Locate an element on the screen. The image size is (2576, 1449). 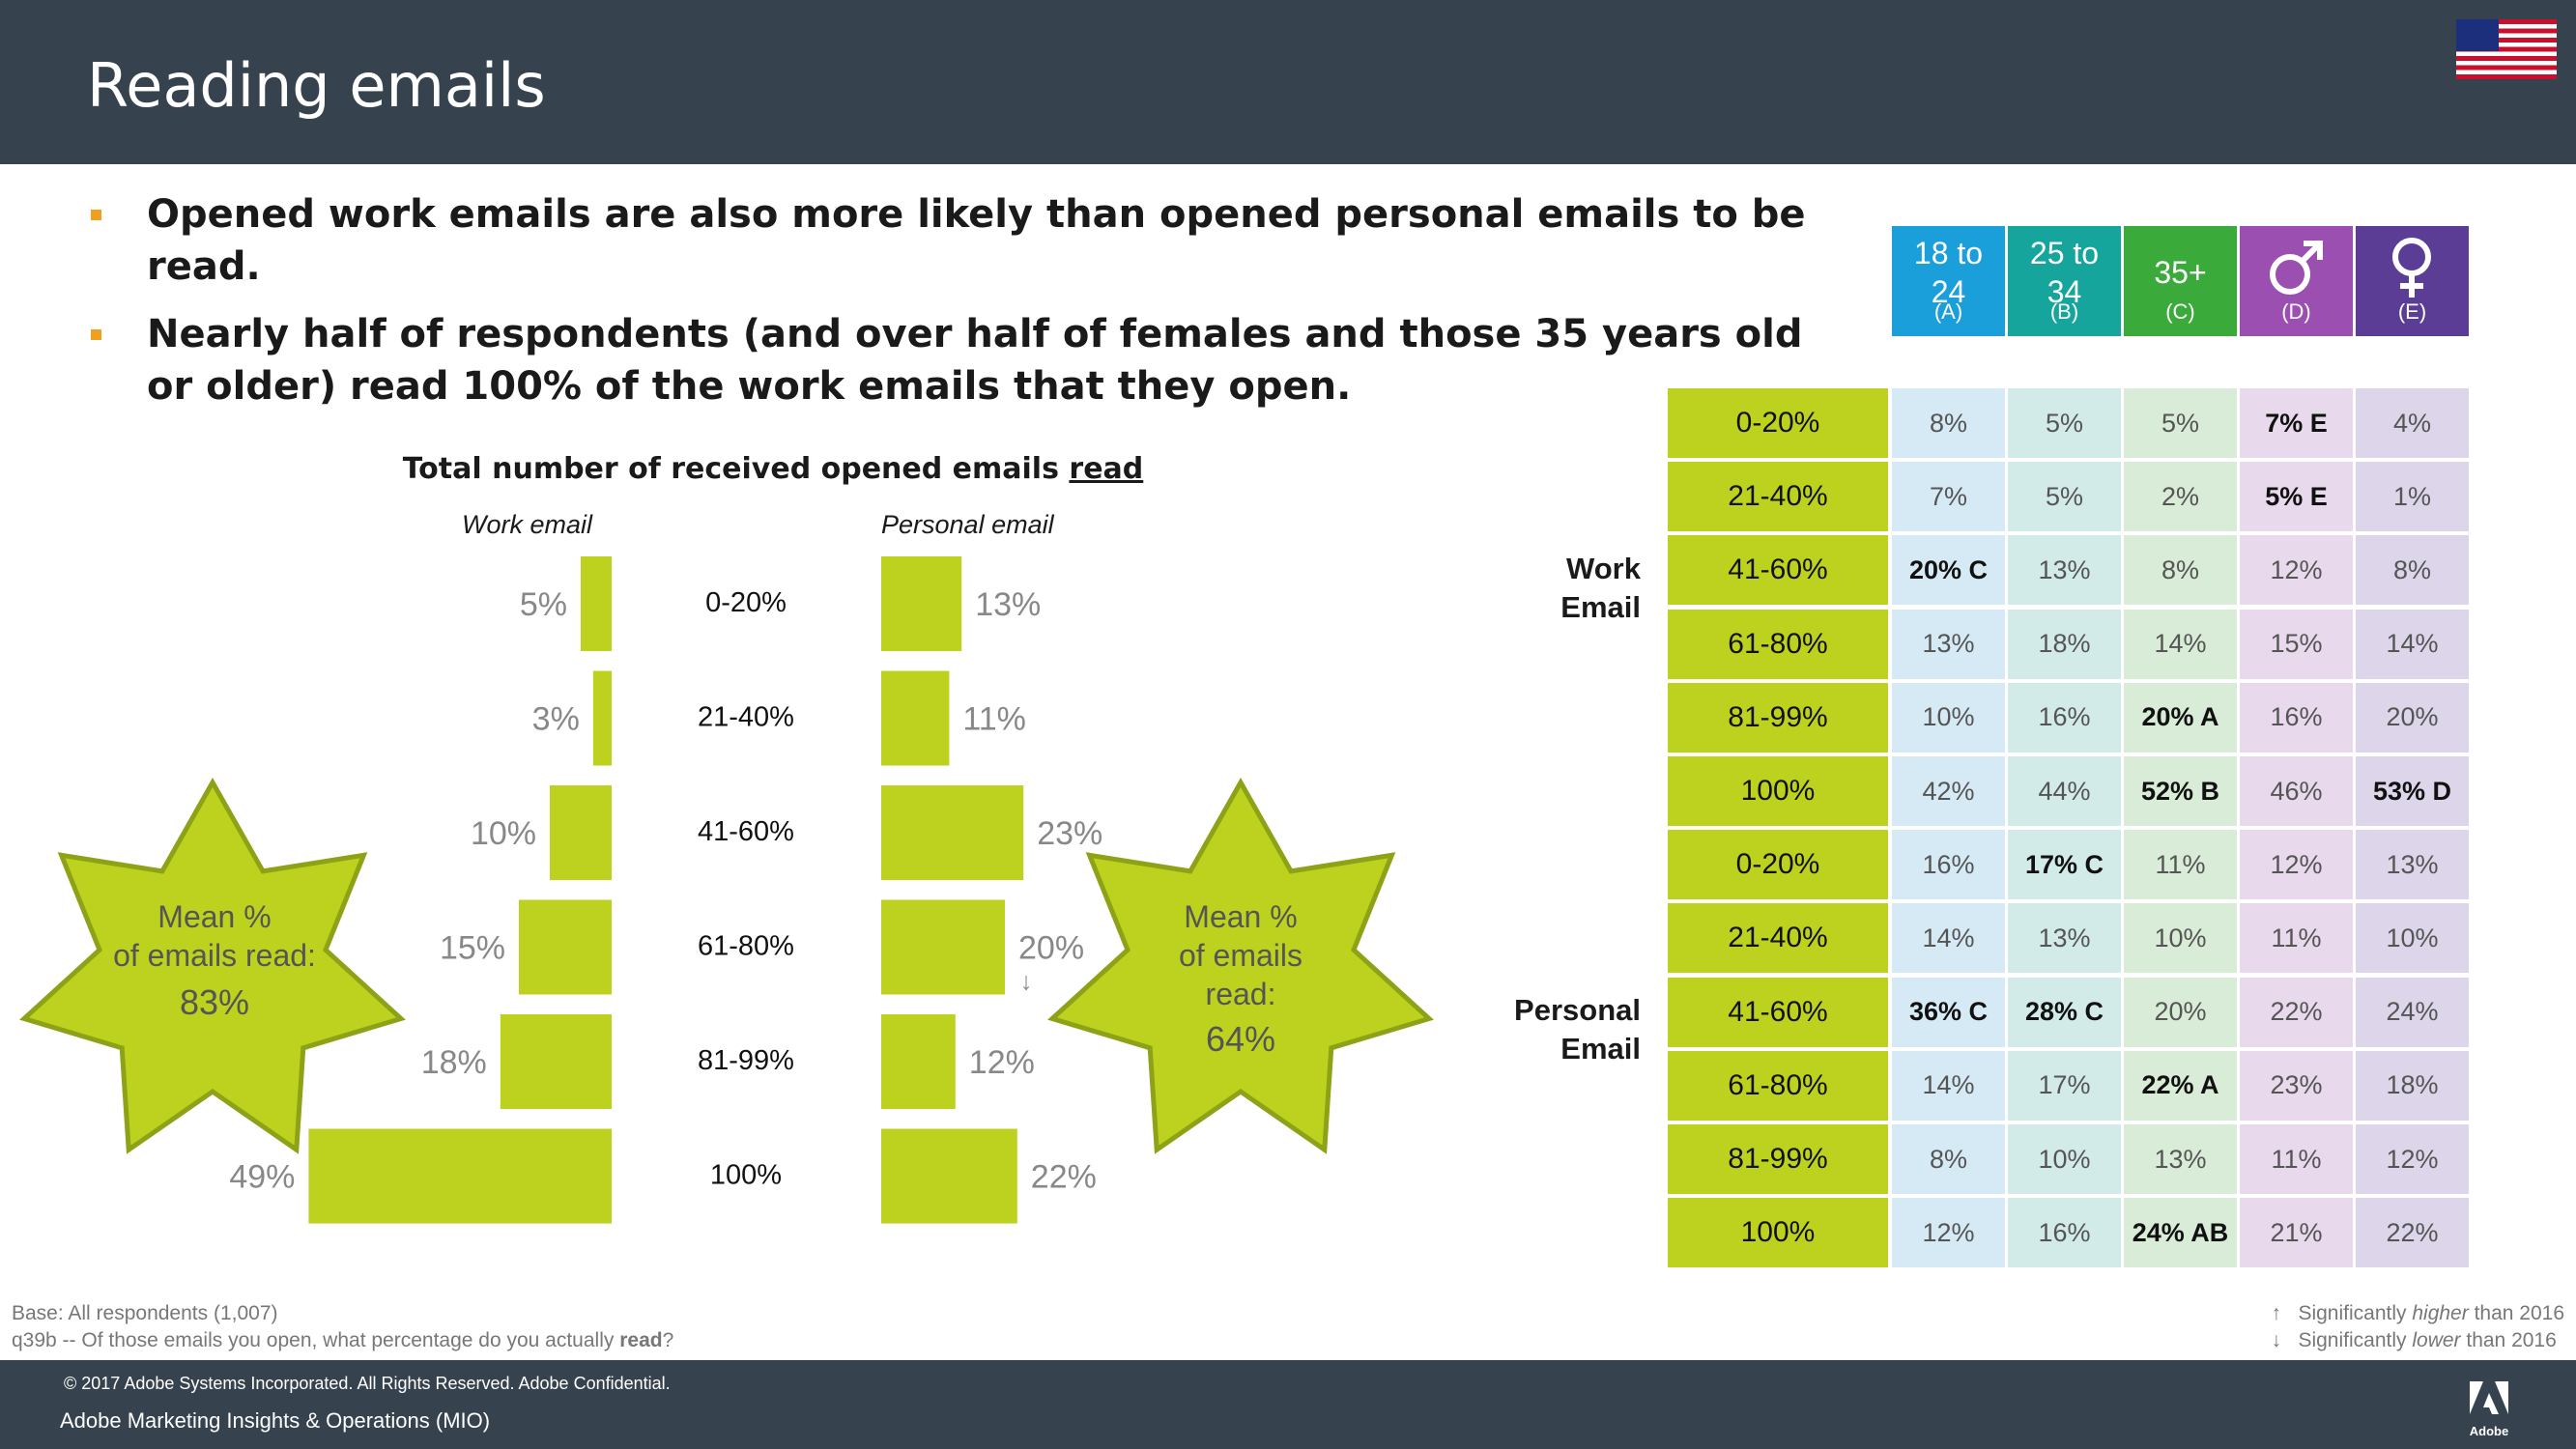
work-email-value-label: 15% is located at coordinates (473, 948).